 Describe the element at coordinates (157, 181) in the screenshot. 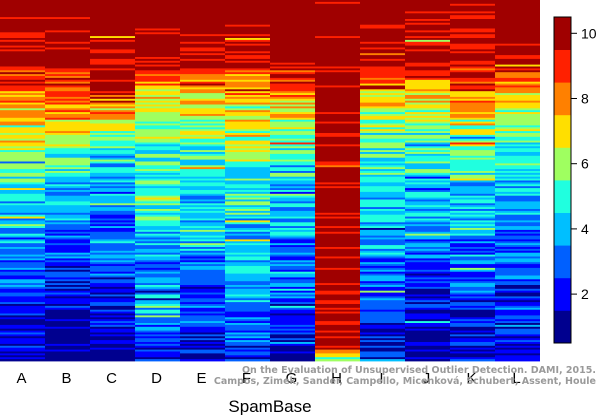

I see `heatmap-column-D` at that location.